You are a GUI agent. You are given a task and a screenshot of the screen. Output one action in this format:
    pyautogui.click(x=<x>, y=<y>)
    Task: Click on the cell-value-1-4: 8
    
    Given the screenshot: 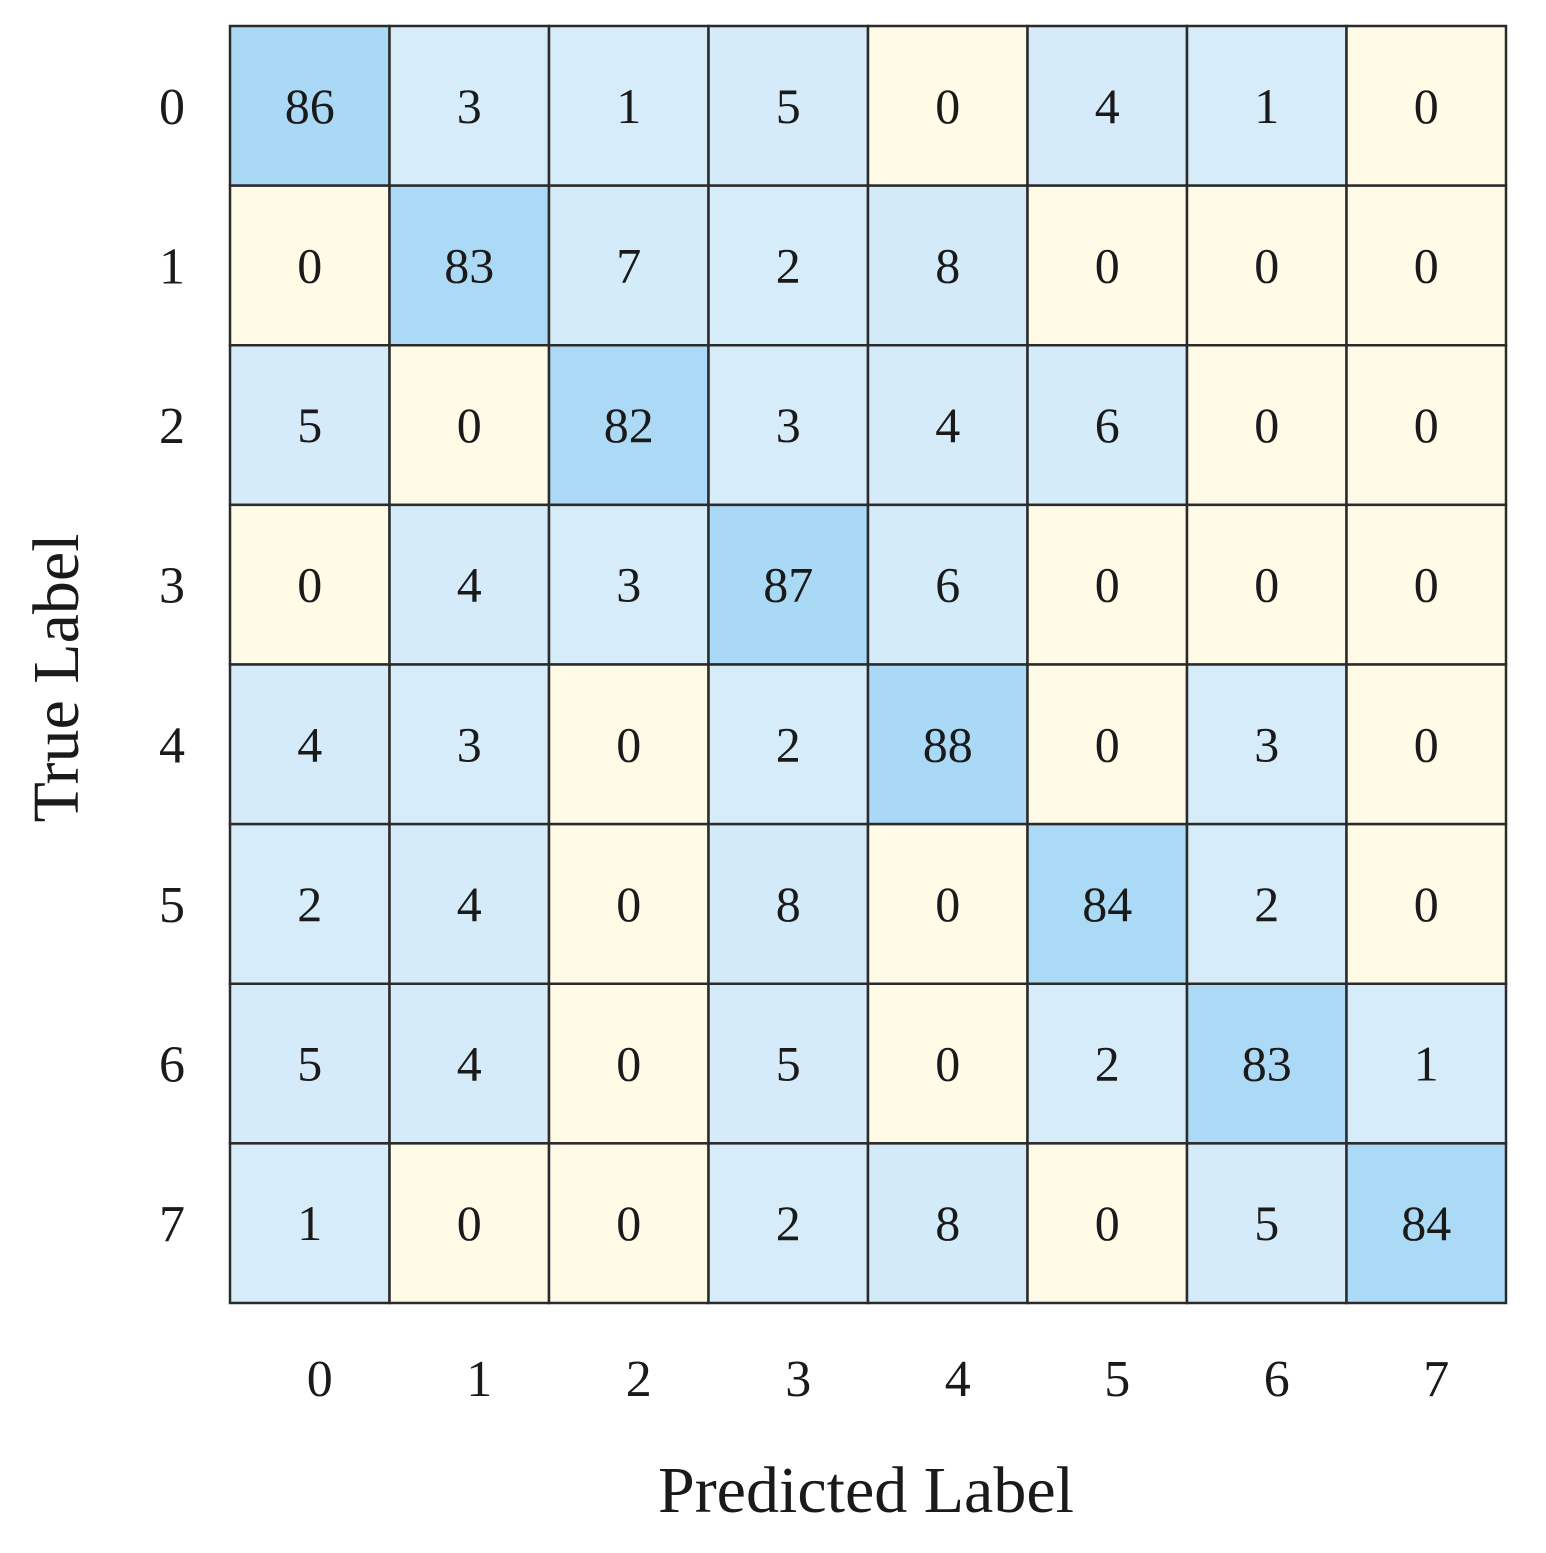 What is the action you would take?
    pyautogui.click(x=947, y=265)
    